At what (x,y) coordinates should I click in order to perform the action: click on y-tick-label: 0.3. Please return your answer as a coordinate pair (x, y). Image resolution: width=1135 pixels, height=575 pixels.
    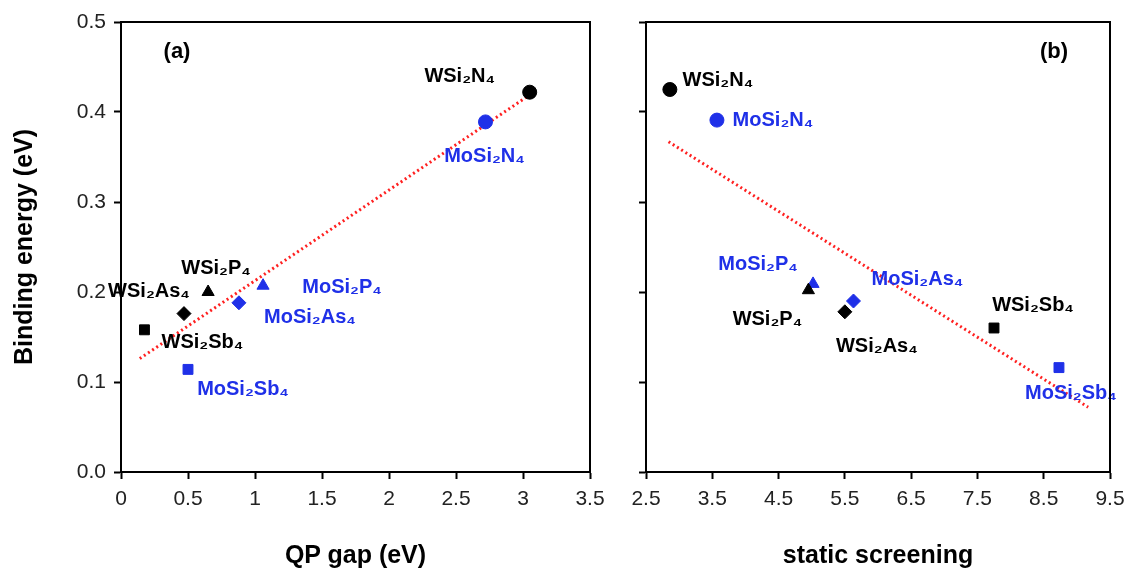
    Looking at the image, I should click on (91, 200).